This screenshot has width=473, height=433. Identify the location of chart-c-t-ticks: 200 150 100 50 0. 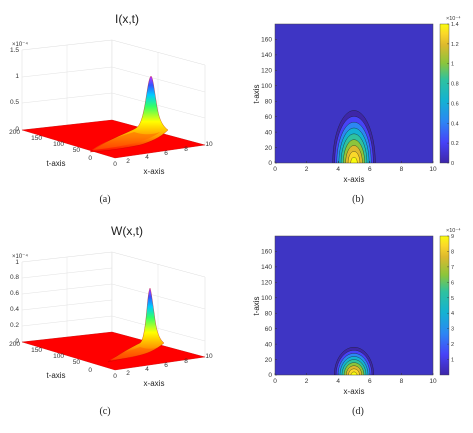
(50, 357).